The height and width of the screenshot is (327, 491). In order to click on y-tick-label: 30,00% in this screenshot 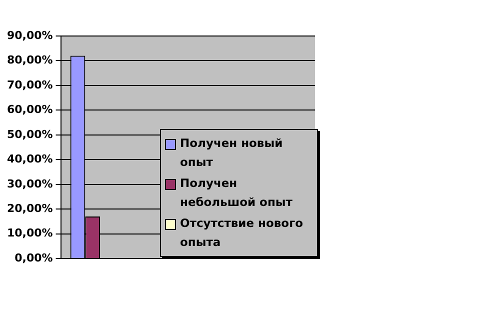, I will do `click(29, 183)`.